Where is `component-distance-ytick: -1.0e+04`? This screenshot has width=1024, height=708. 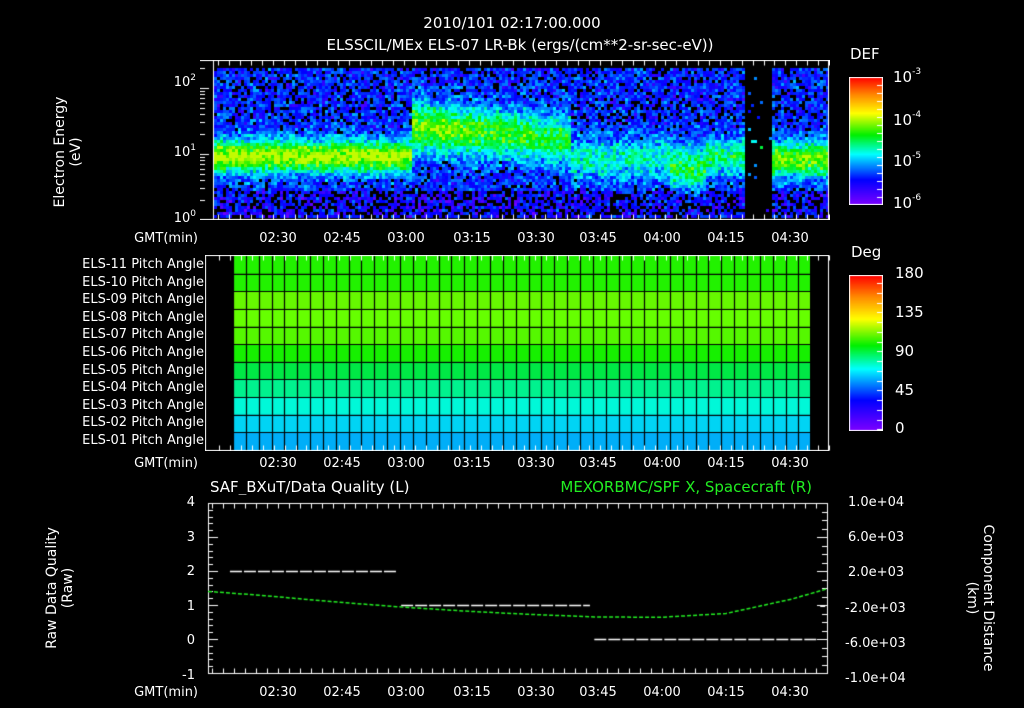 component-distance-ytick: -1.0e+04 is located at coordinates (875, 678).